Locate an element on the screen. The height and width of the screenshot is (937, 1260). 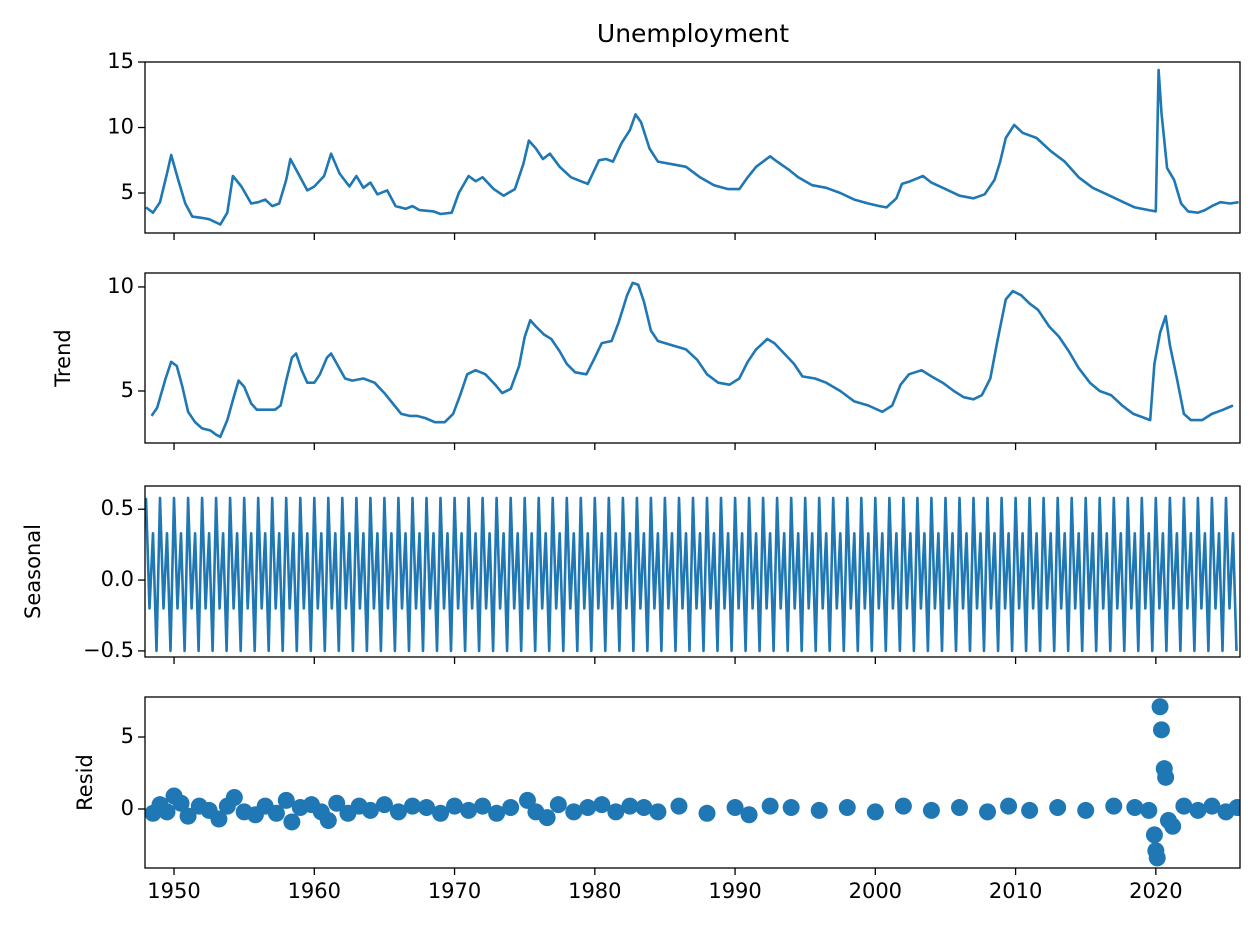
x-tick-label: 1970 is located at coordinates (454, 891).